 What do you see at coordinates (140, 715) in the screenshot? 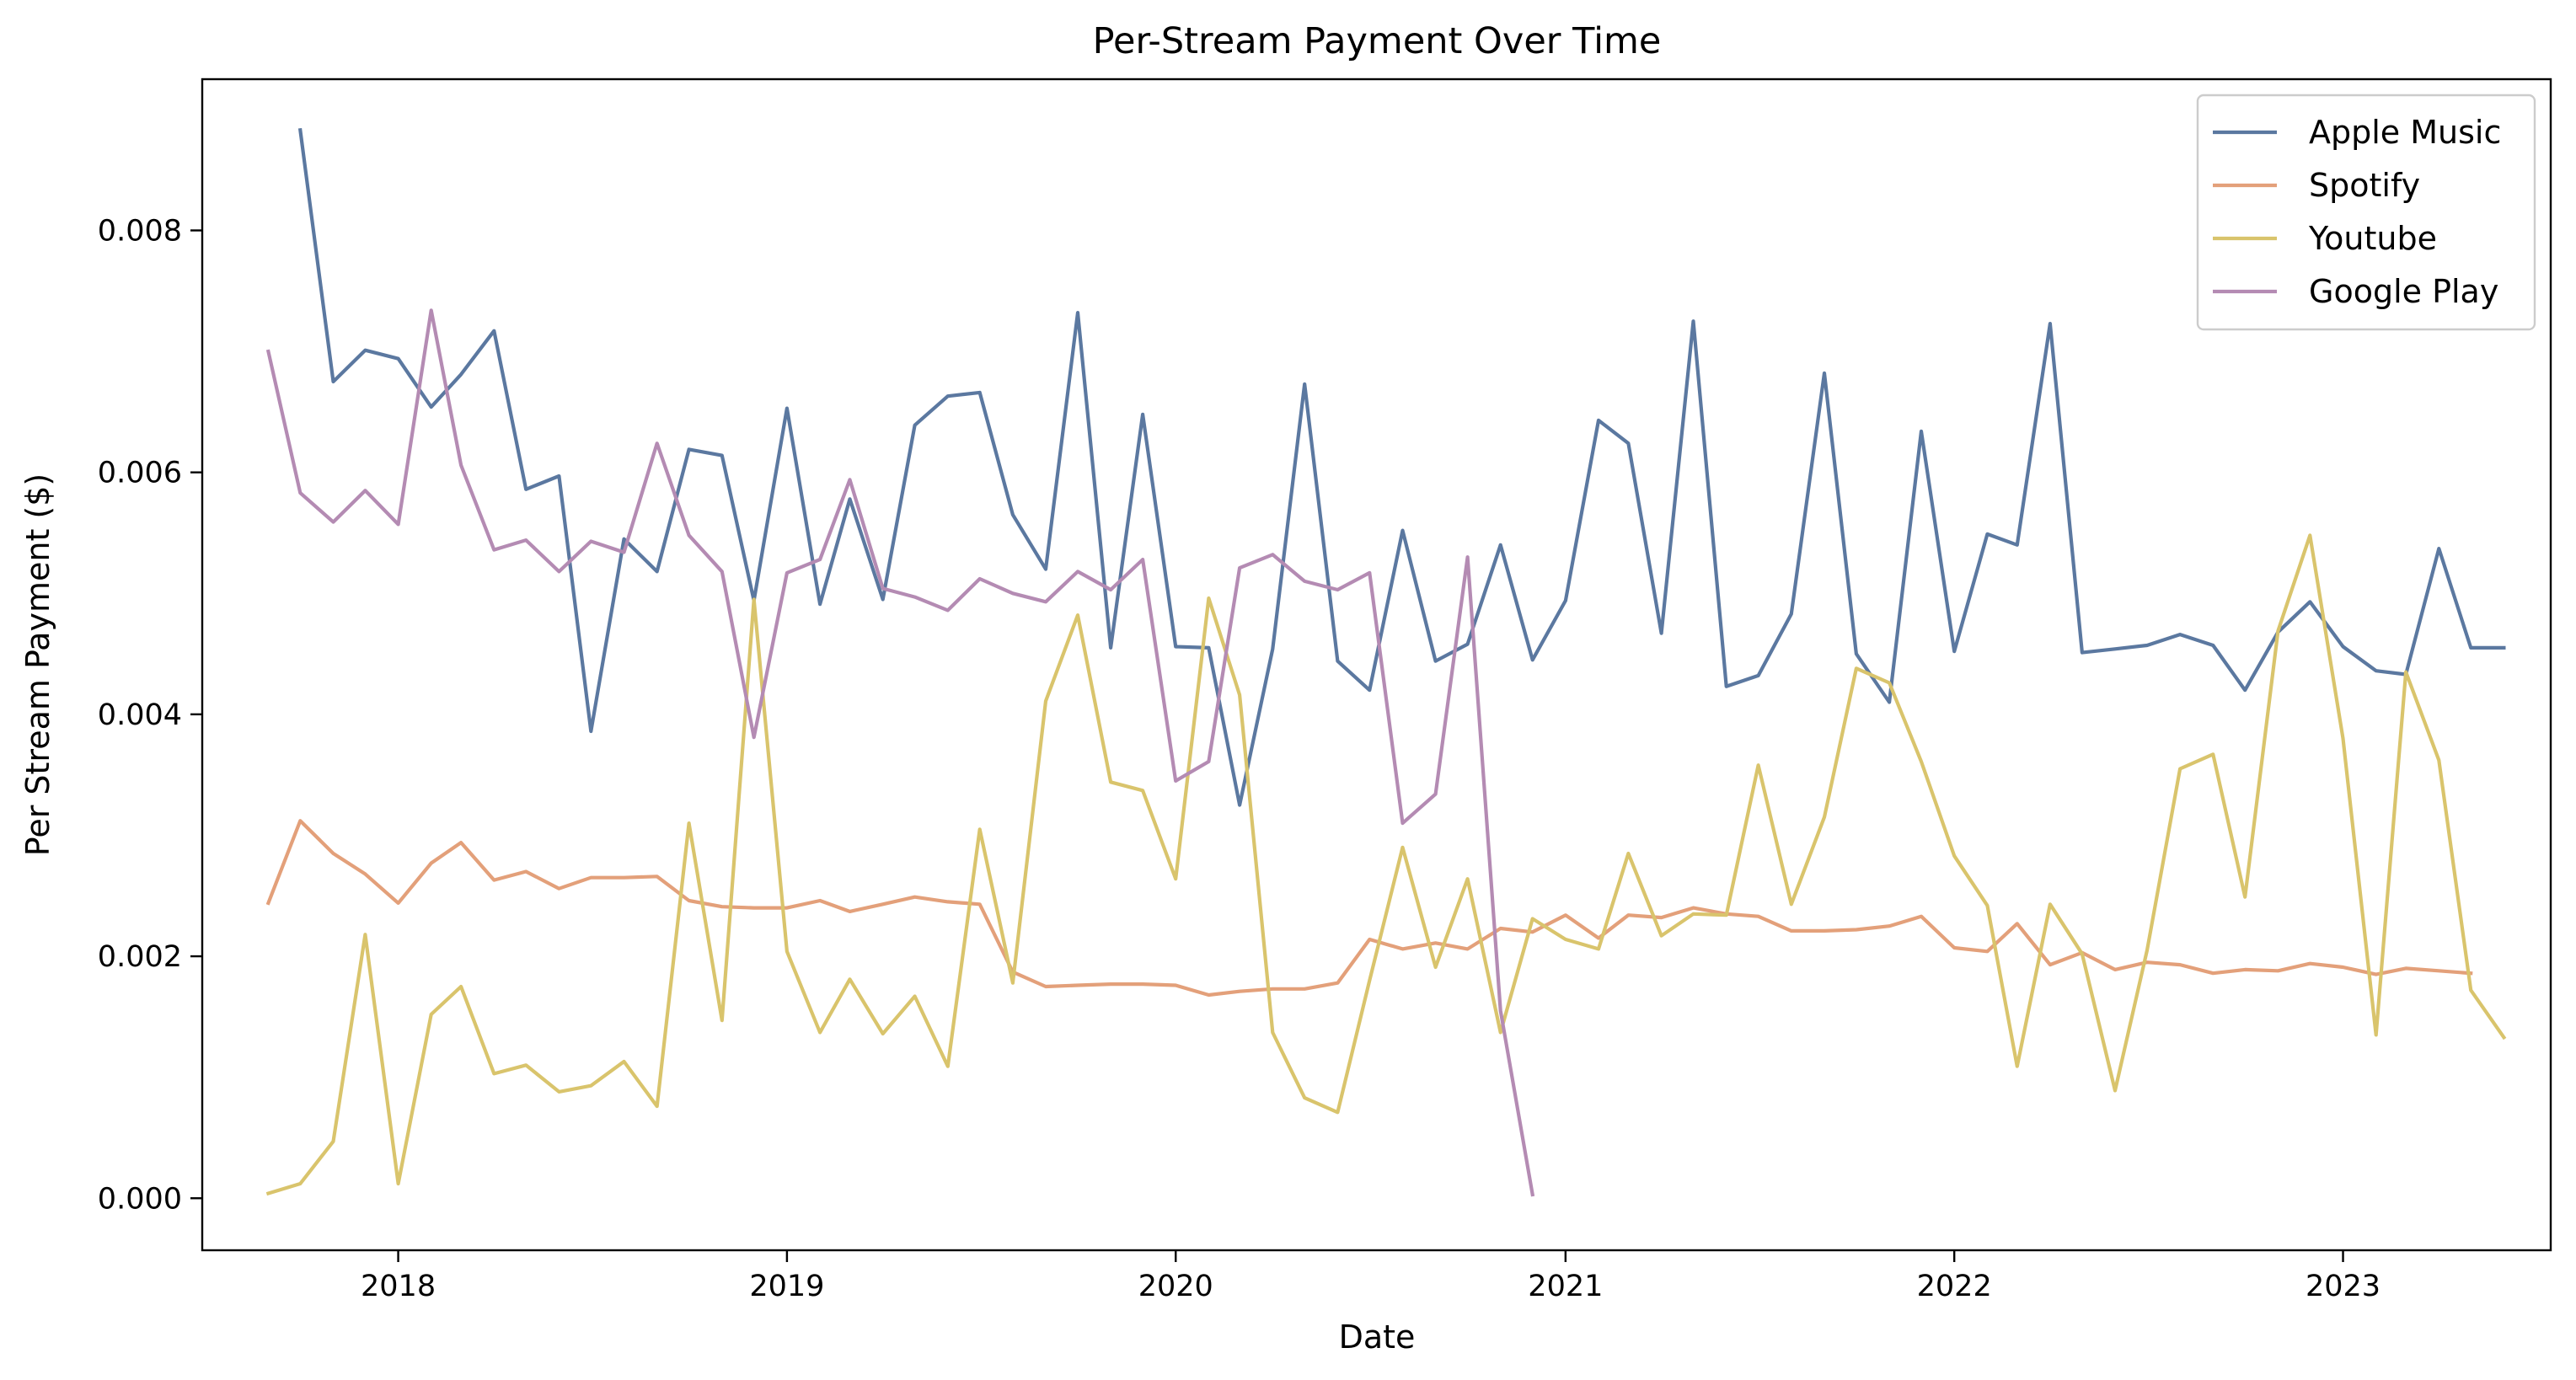
I see `y-tick-label: 0.004` at bounding box center [140, 715].